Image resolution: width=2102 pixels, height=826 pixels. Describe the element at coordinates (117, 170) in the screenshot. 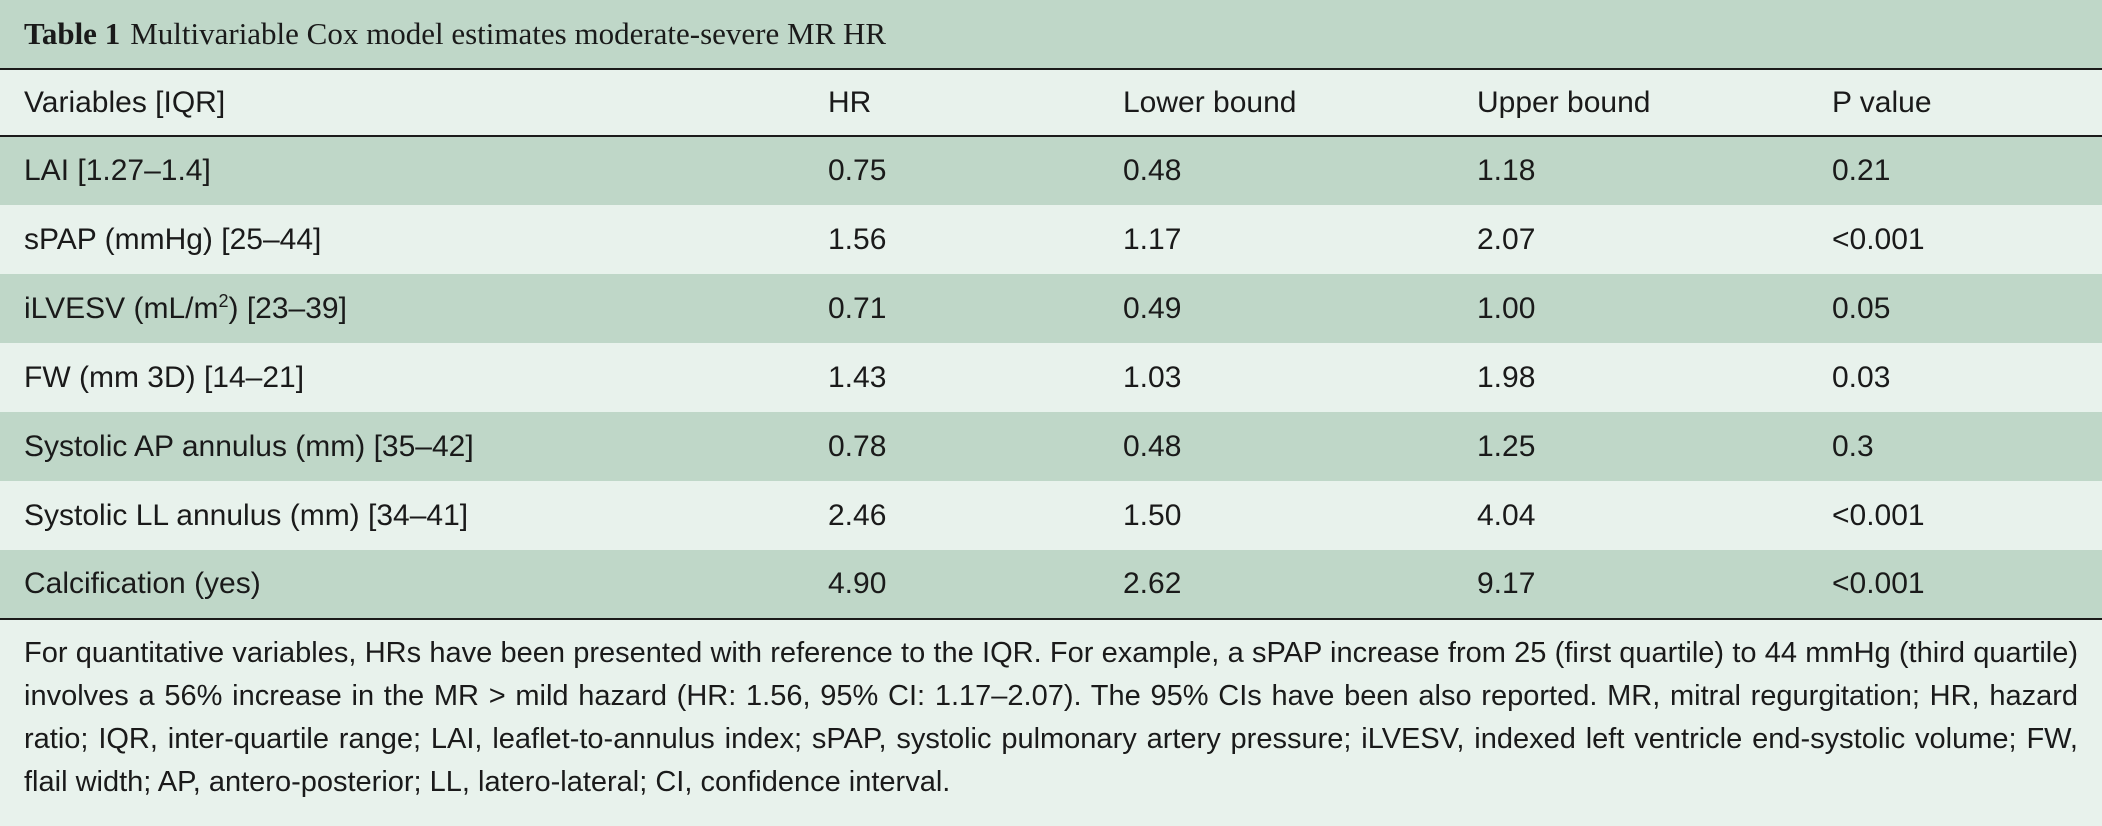

I see `cell-variable: LAI [1.27–1.4]` at that location.